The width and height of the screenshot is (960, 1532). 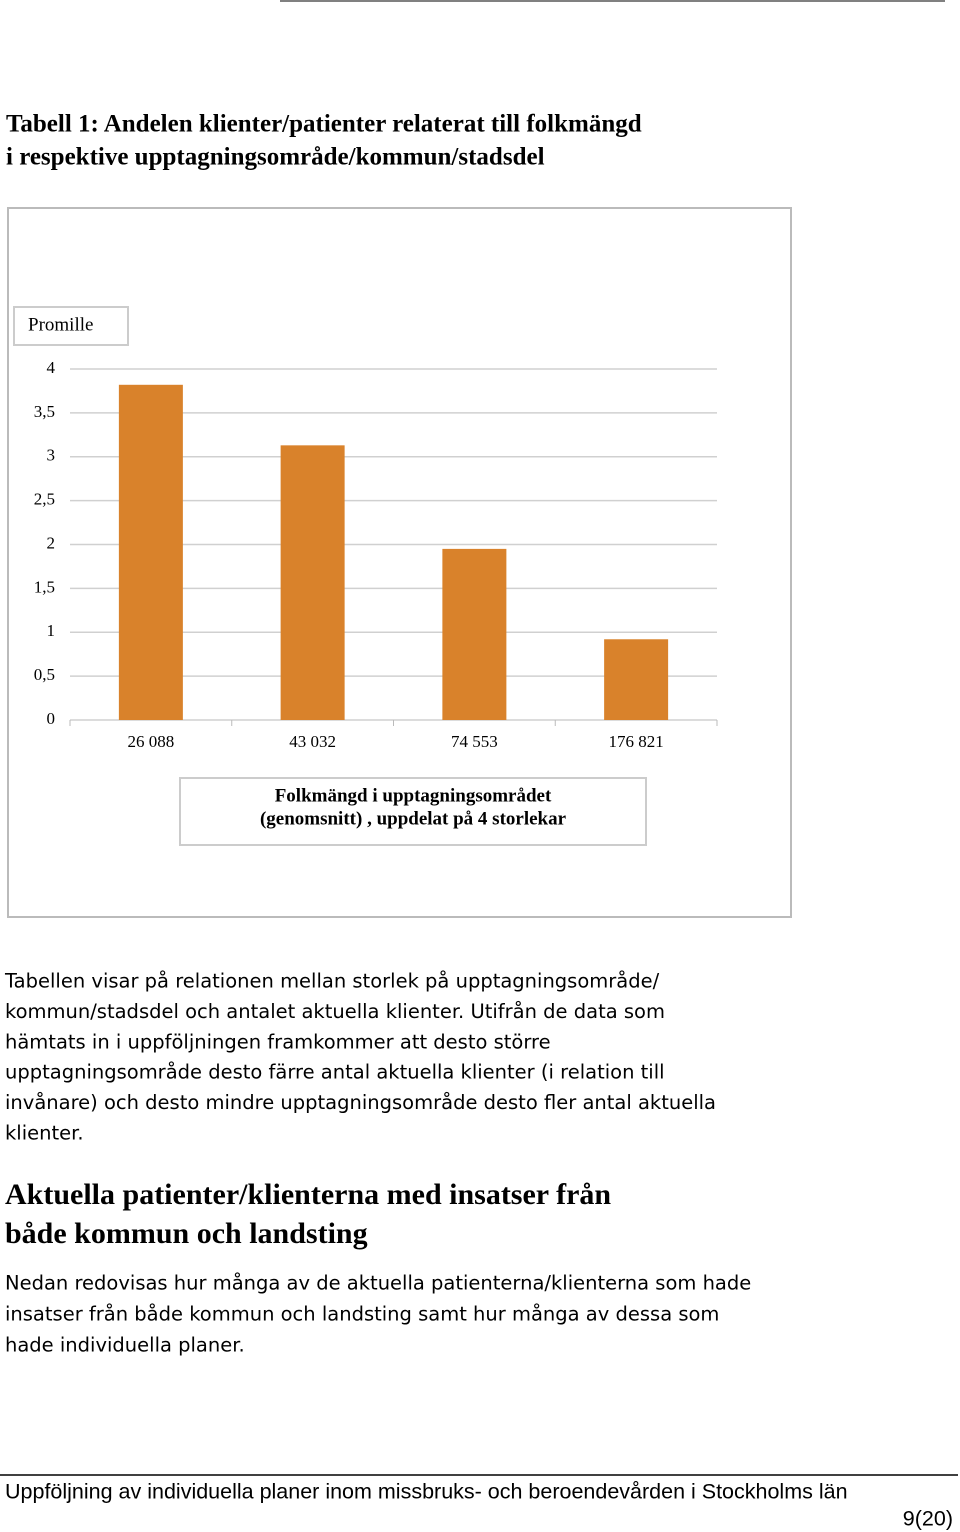 I want to click on x-axis-label: Folkmängd i upptagningsområdet, so click(x=413, y=795).